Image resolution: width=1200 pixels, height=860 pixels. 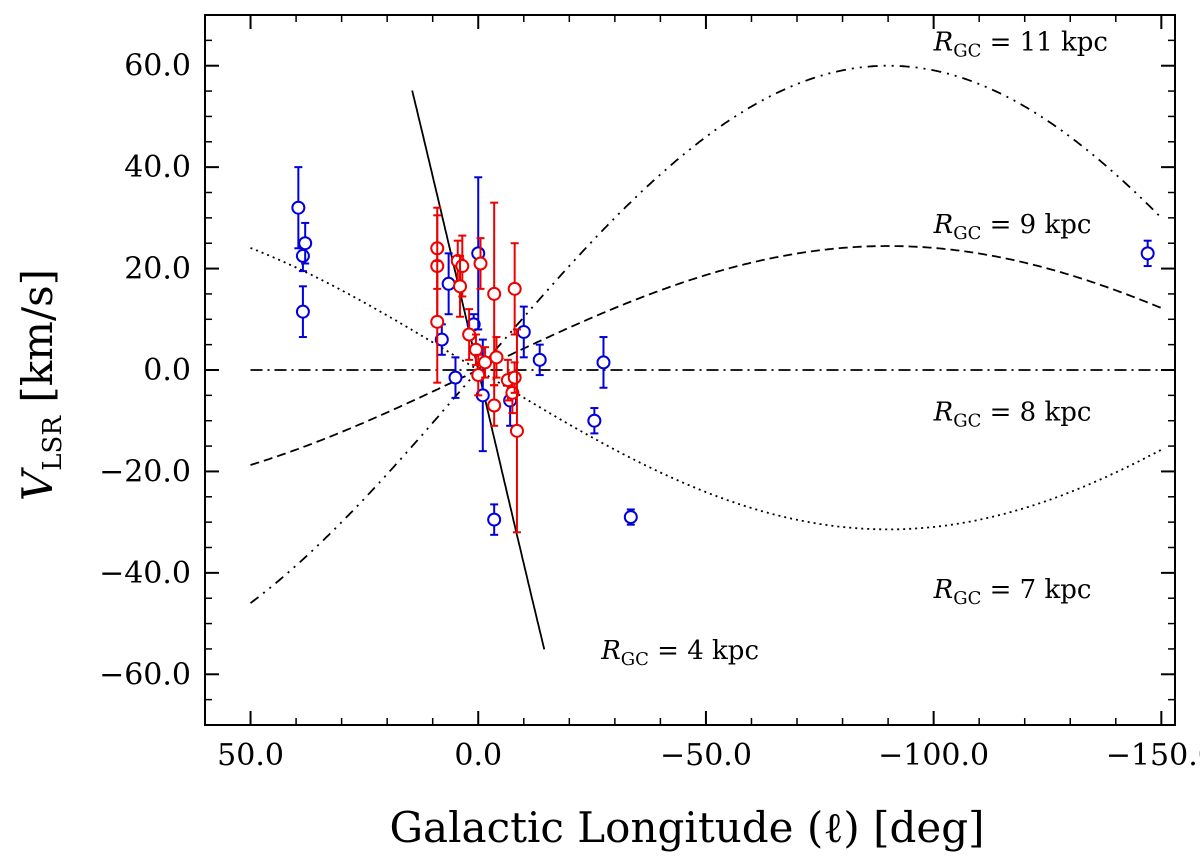 I want to click on x-tick-label: 50.0, so click(x=250, y=755).